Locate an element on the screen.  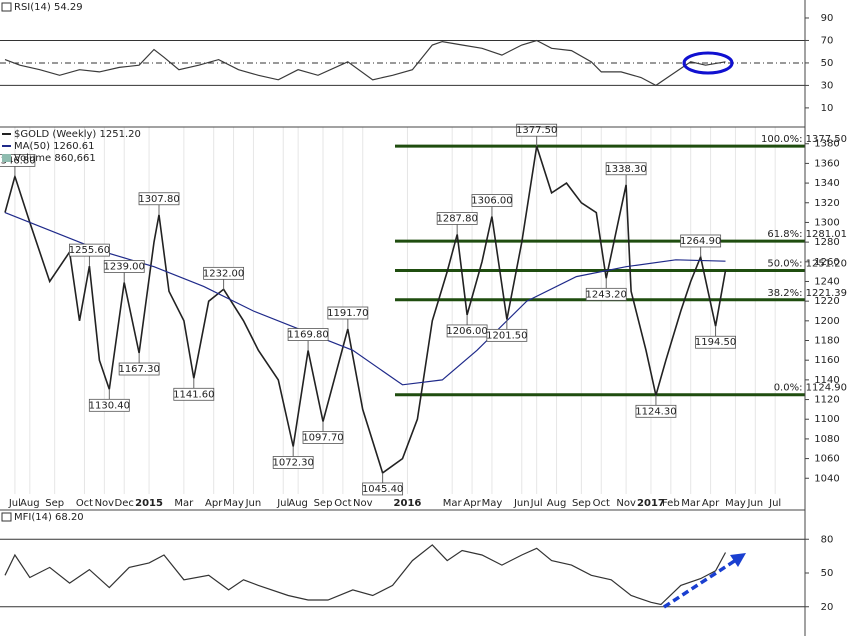
fib-label: 100.0%: 1377.50 is located at coordinates (804, 139).